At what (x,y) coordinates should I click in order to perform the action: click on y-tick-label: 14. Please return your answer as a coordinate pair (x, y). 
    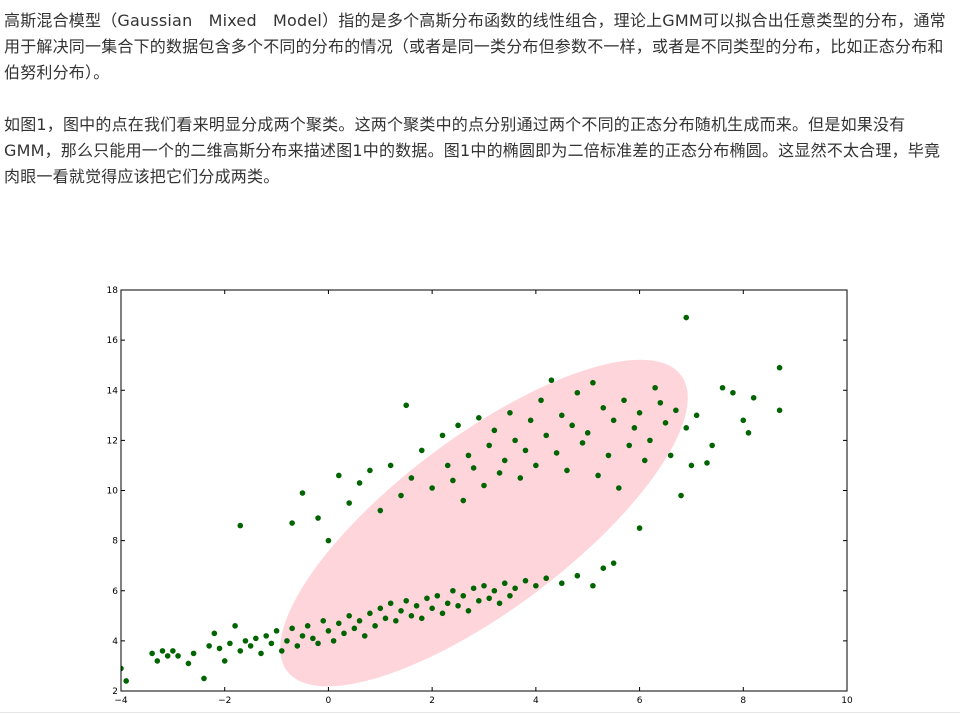
    Looking at the image, I should click on (113, 391).